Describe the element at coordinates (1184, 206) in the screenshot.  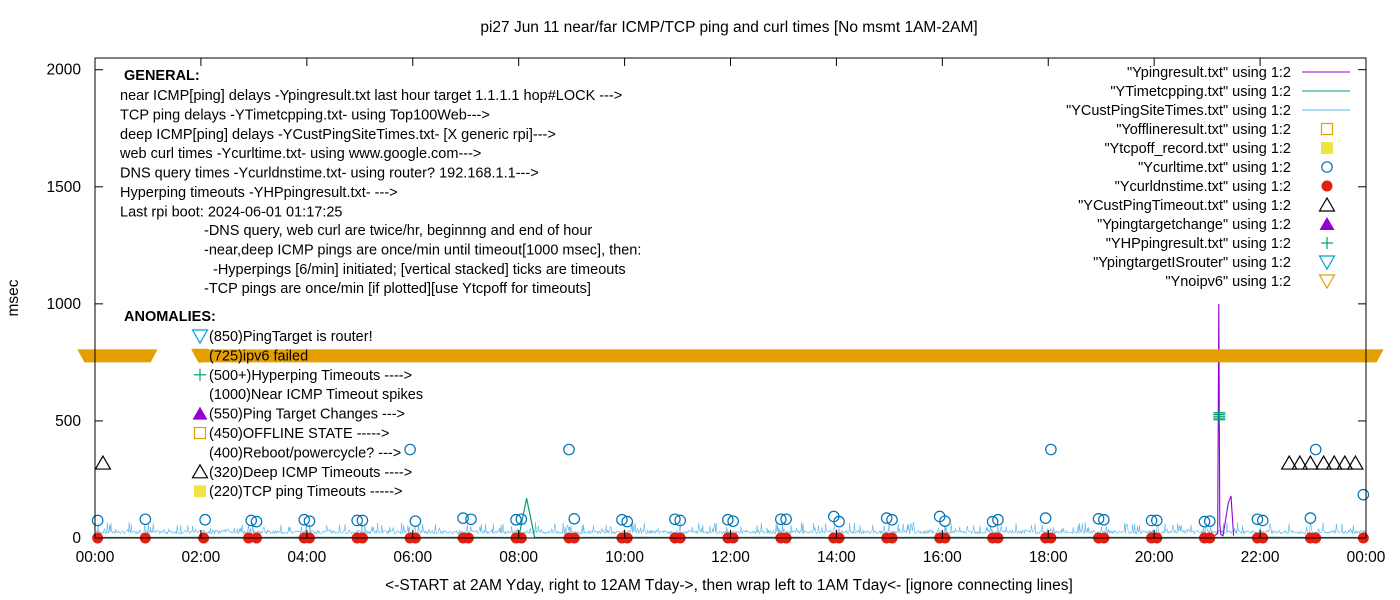
I see `legend-entry-label: "YCustPingTimeout.txt" using 1:2` at that location.